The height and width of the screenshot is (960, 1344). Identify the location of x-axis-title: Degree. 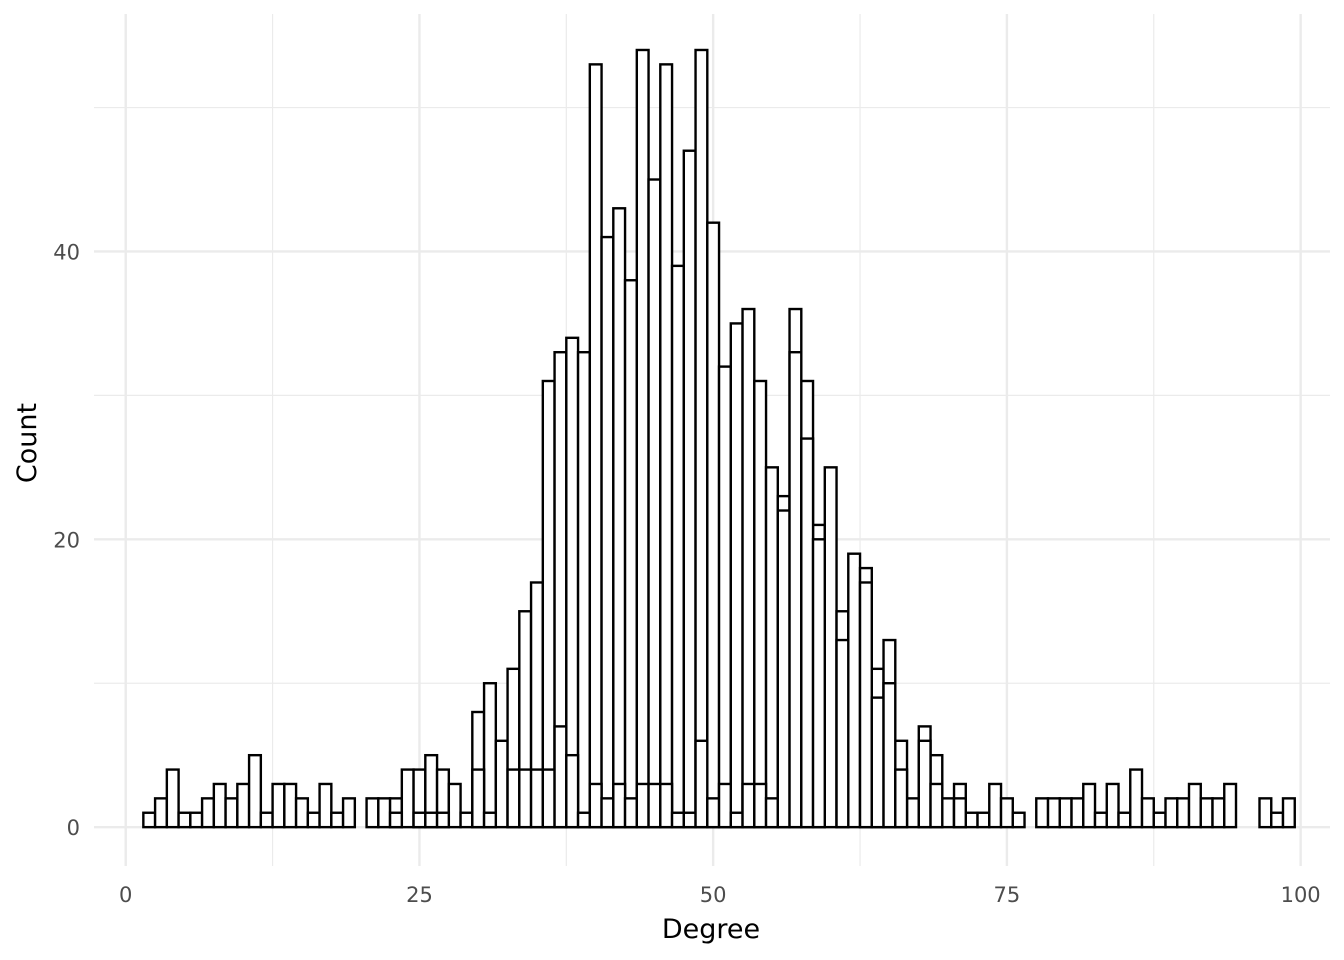
(711, 929).